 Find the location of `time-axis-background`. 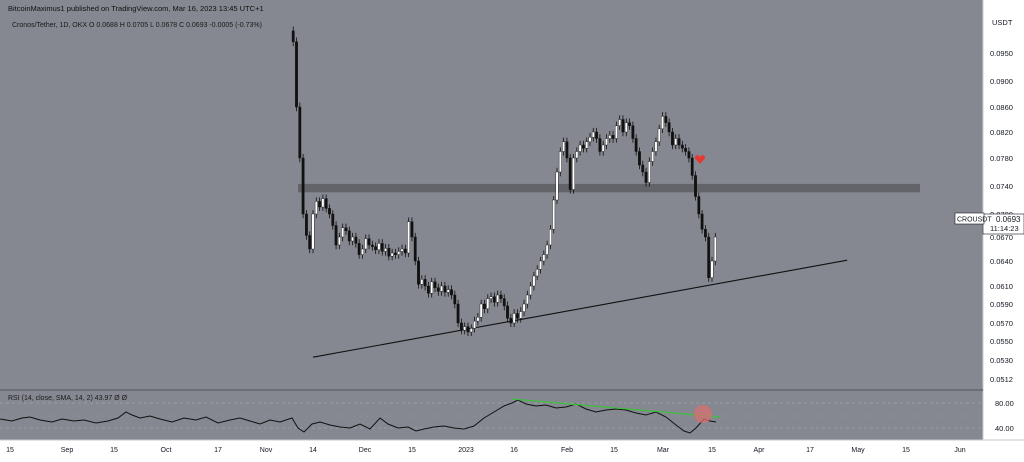

time-axis-background is located at coordinates (512, 451).